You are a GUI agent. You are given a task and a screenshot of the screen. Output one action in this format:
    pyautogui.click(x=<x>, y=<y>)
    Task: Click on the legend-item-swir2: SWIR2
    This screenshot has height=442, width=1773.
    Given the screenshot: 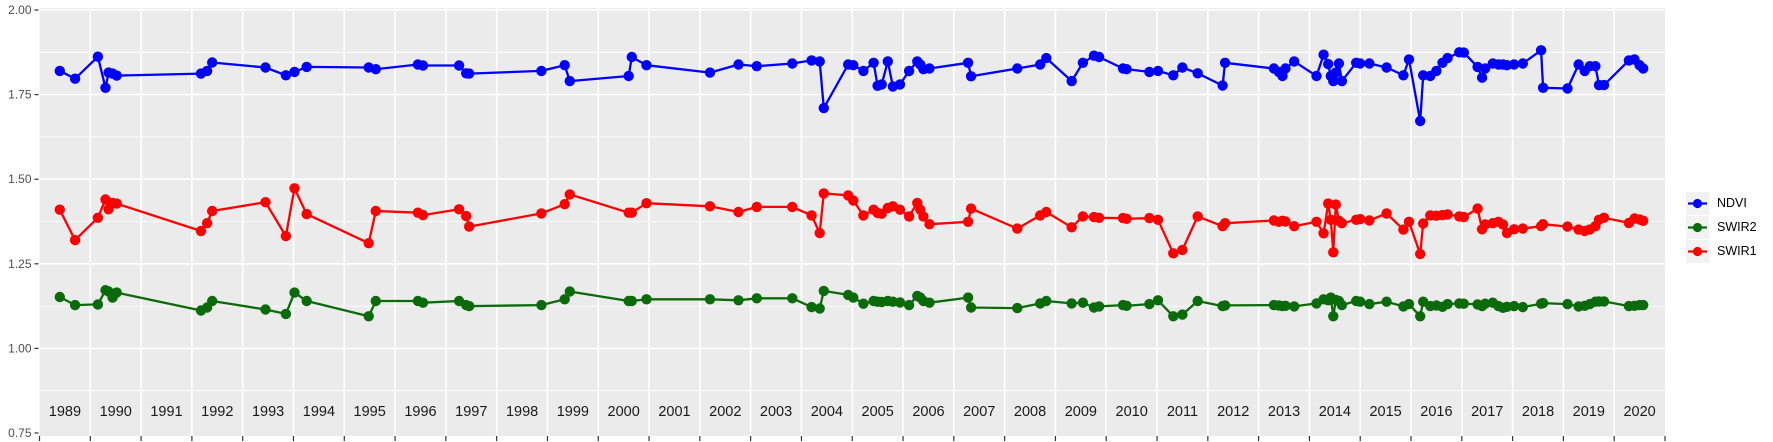 What is the action you would take?
    pyautogui.click(x=1721, y=227)
    